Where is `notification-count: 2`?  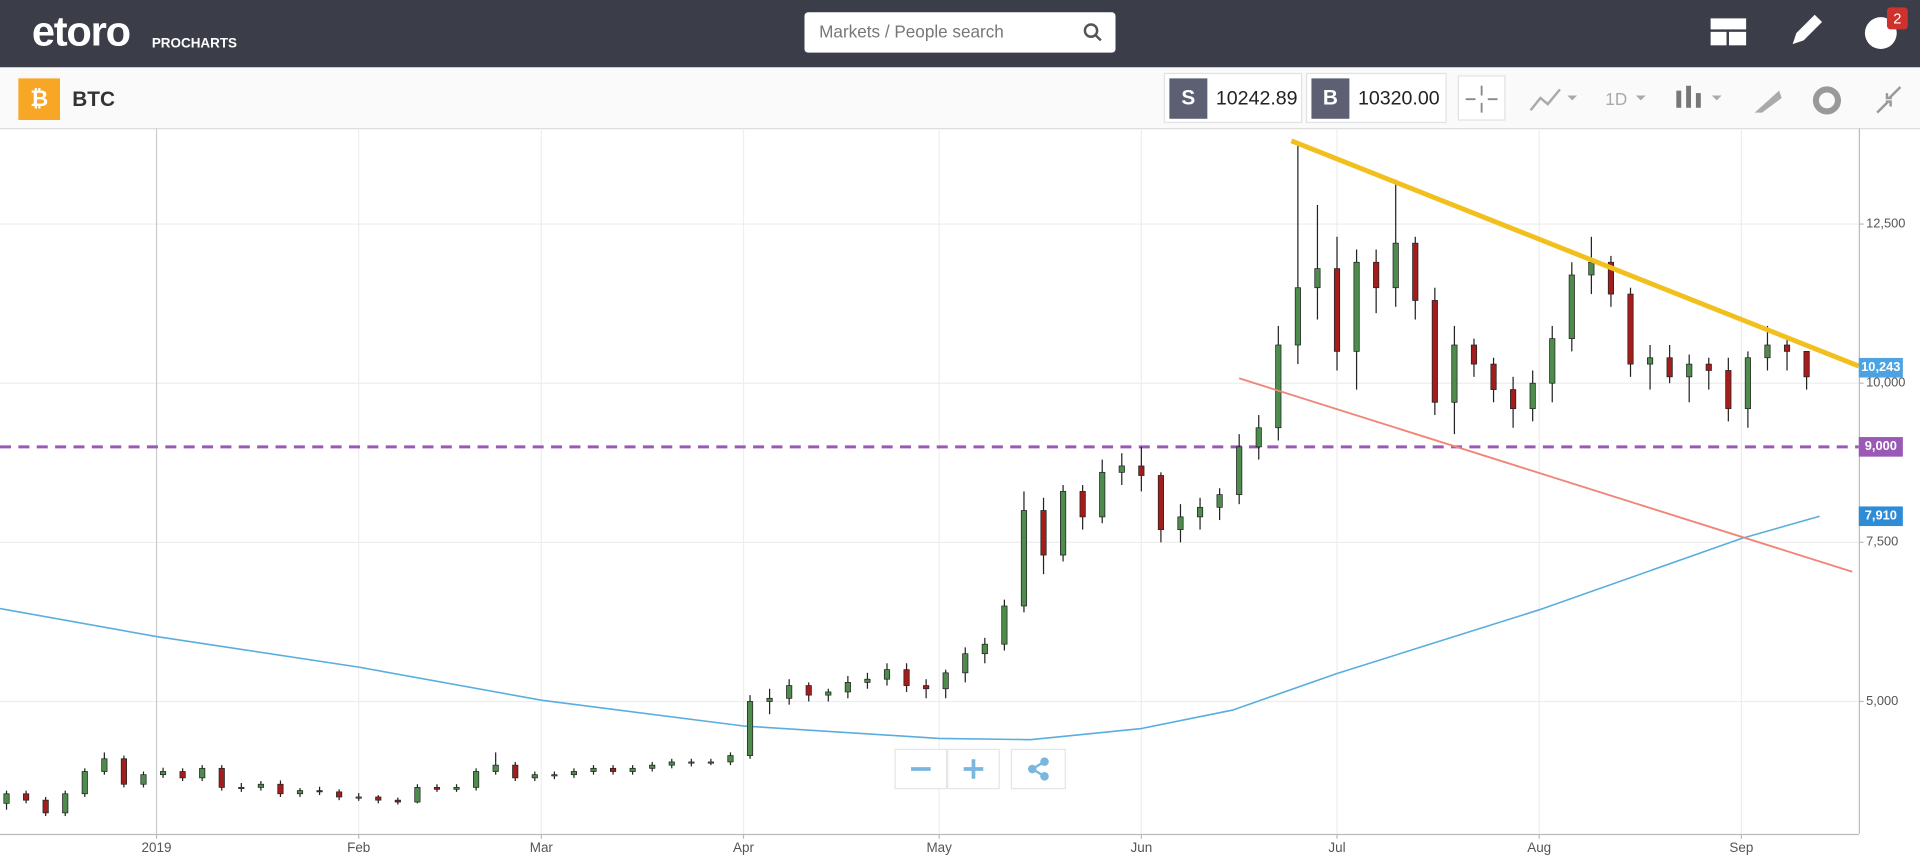 notification-count: 2 is located at coordinates (1897, 19).